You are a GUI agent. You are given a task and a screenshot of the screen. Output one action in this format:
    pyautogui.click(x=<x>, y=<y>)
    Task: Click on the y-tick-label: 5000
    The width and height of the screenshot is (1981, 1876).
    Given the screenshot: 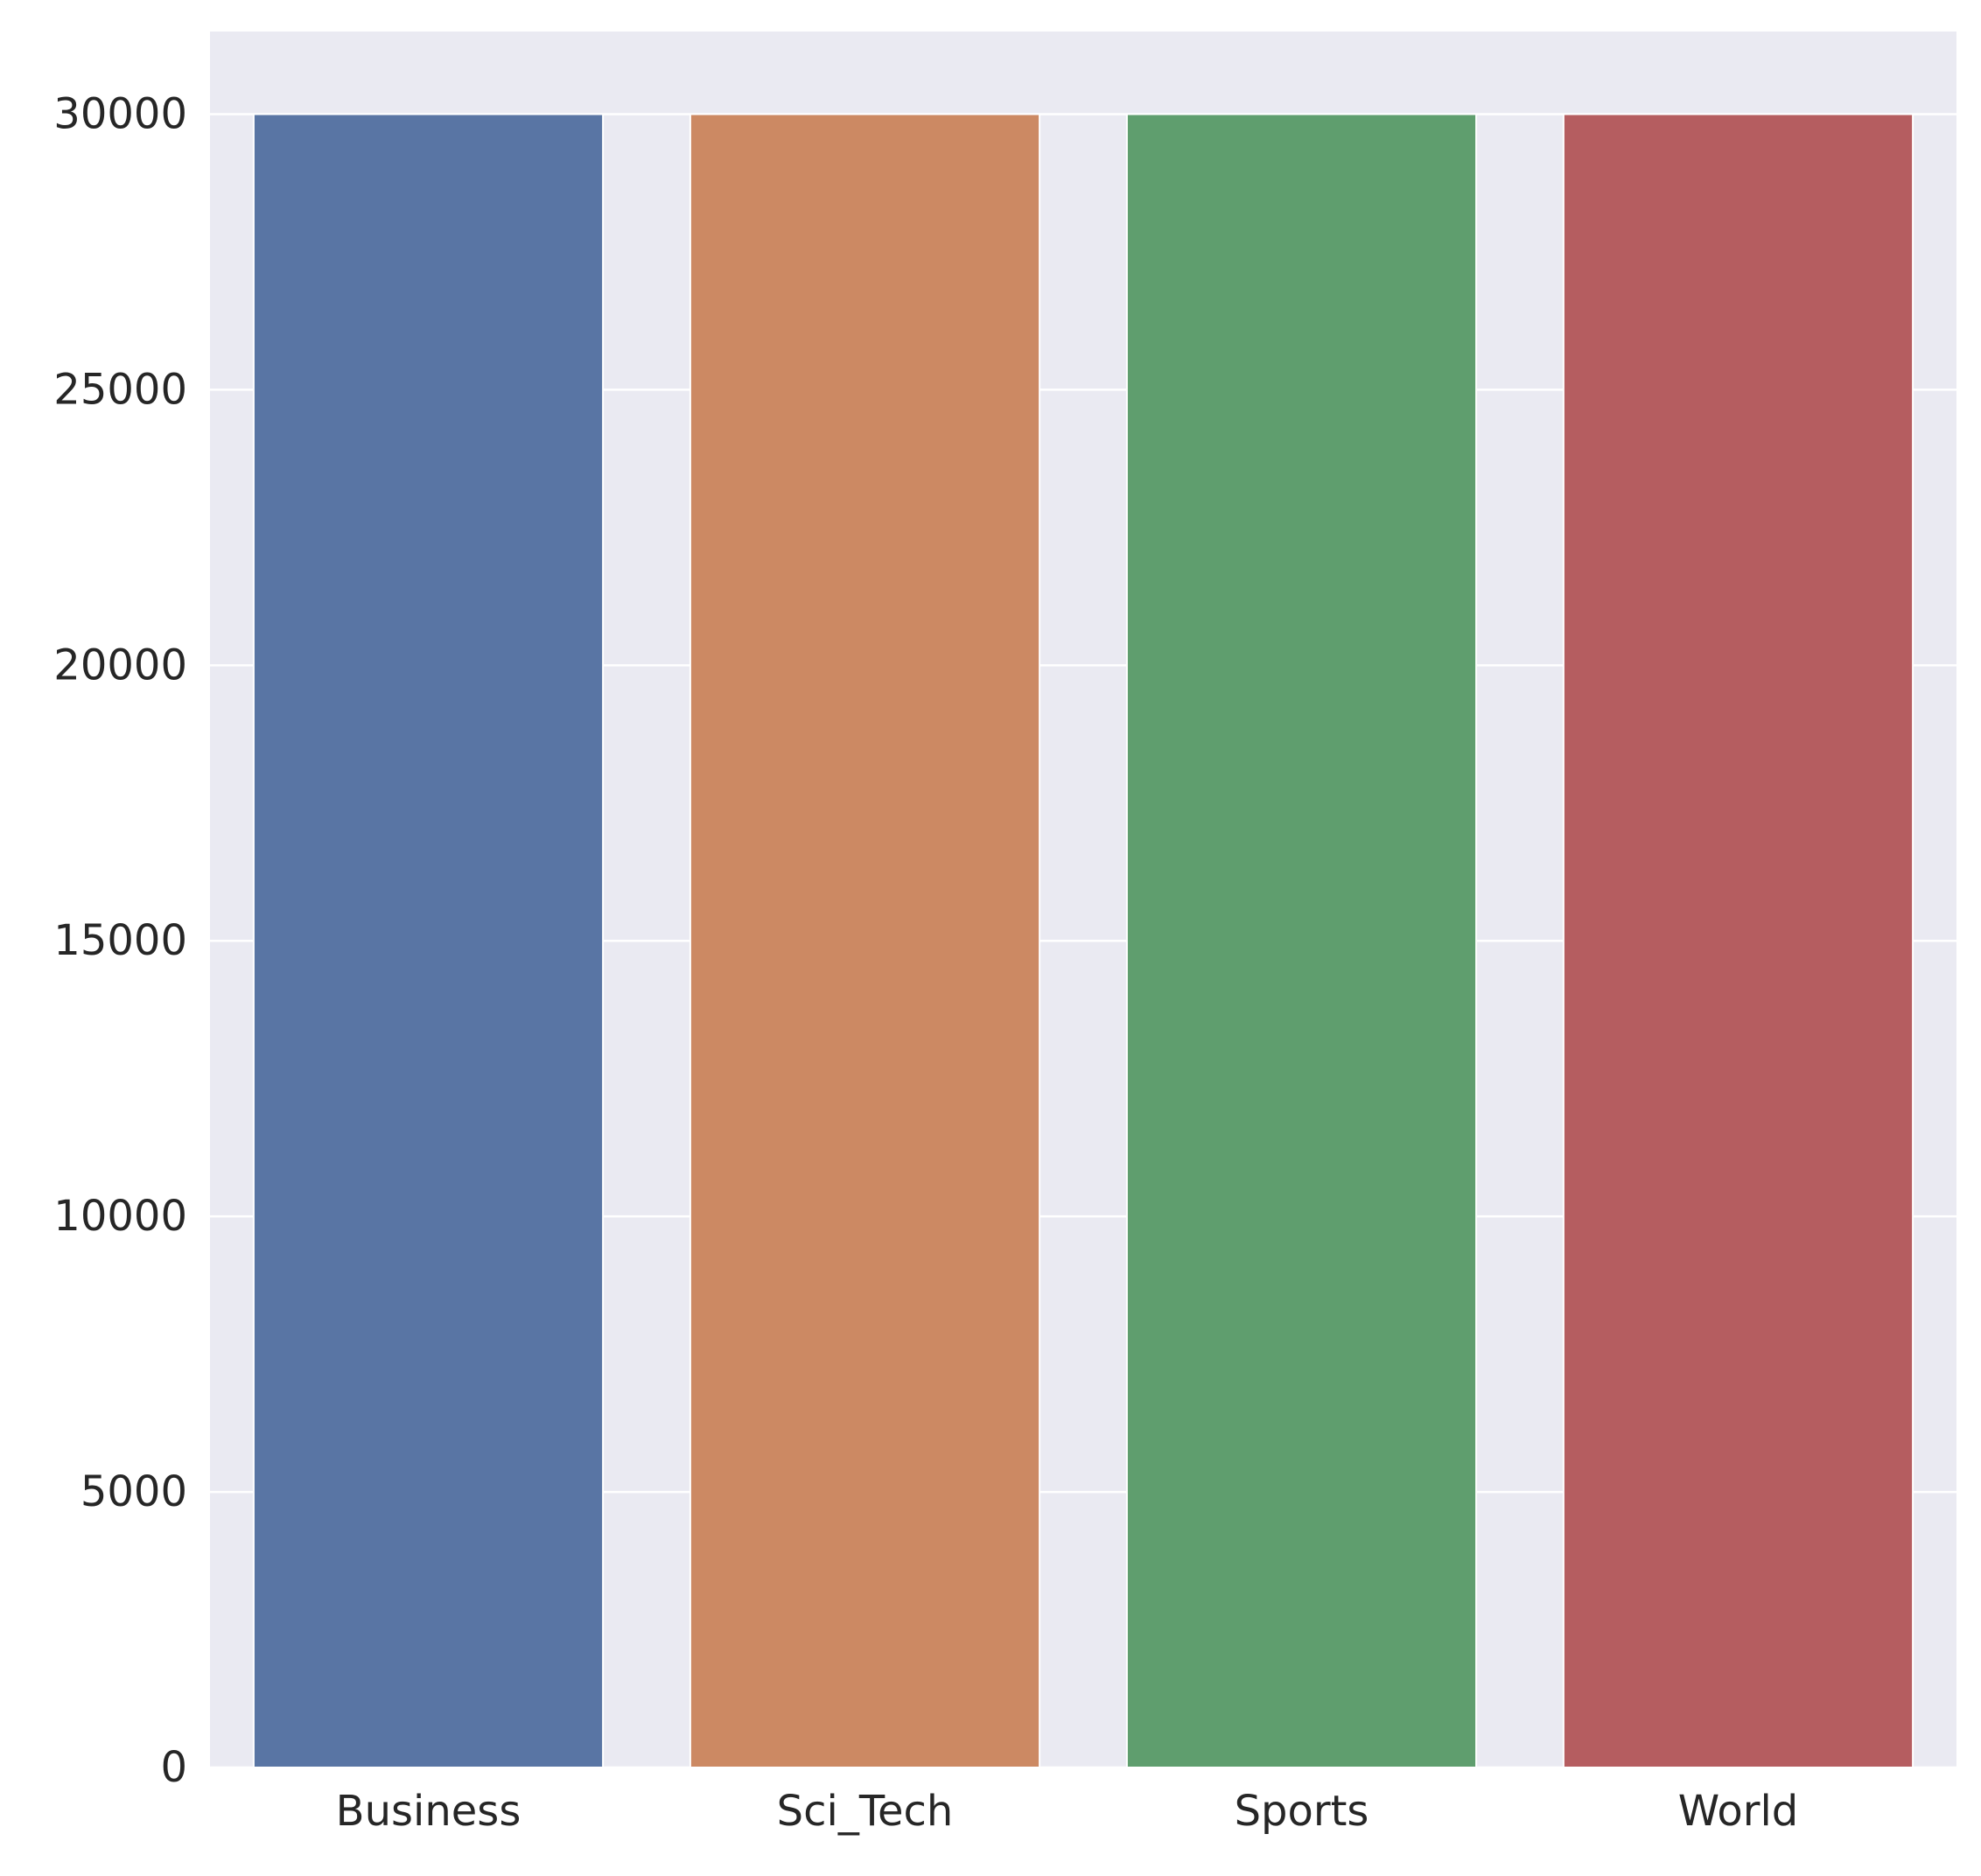 What is the action you would take?
    pyautogui.click(x=133, y=1491)
    